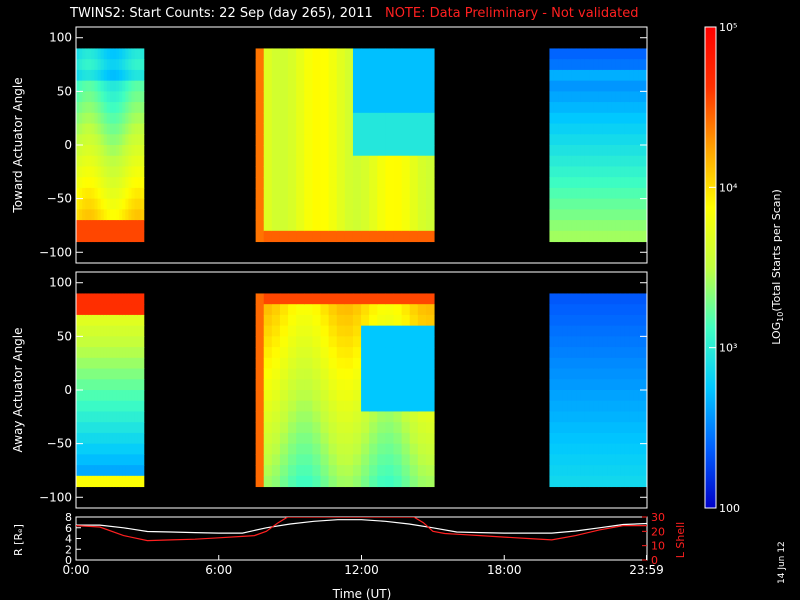  Describe the element at coordinates (68, 549) in the screenshot. I see `r-tick-label: 2` at that location.